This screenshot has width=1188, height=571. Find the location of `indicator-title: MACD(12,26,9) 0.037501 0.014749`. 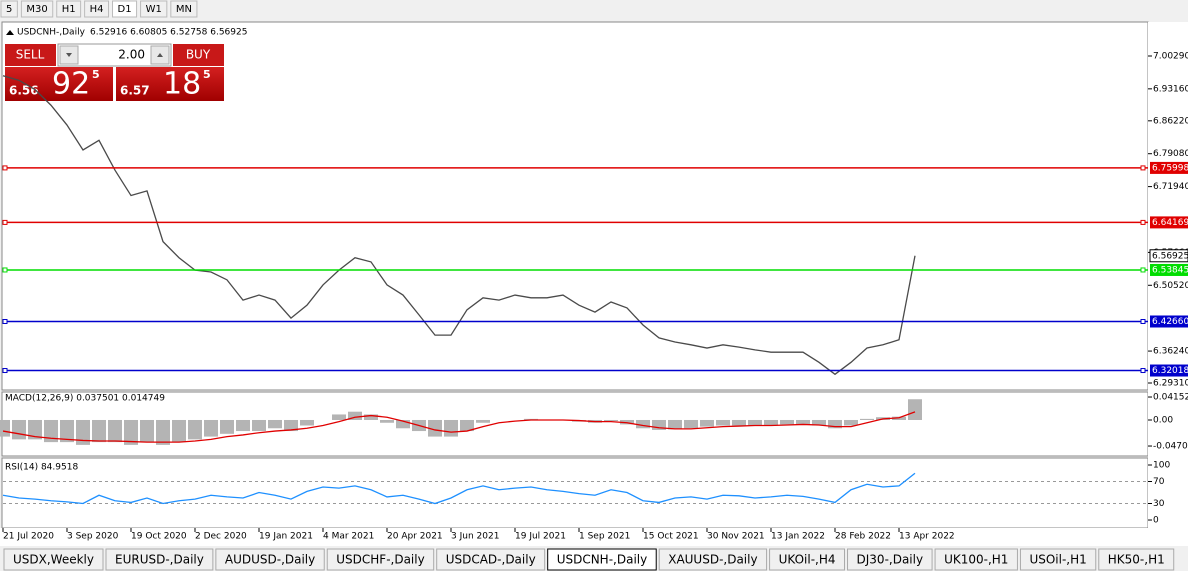

indicator-title: MACD(12,26,9) 0.037501 0.014749 is located at coordinates (85, 399).